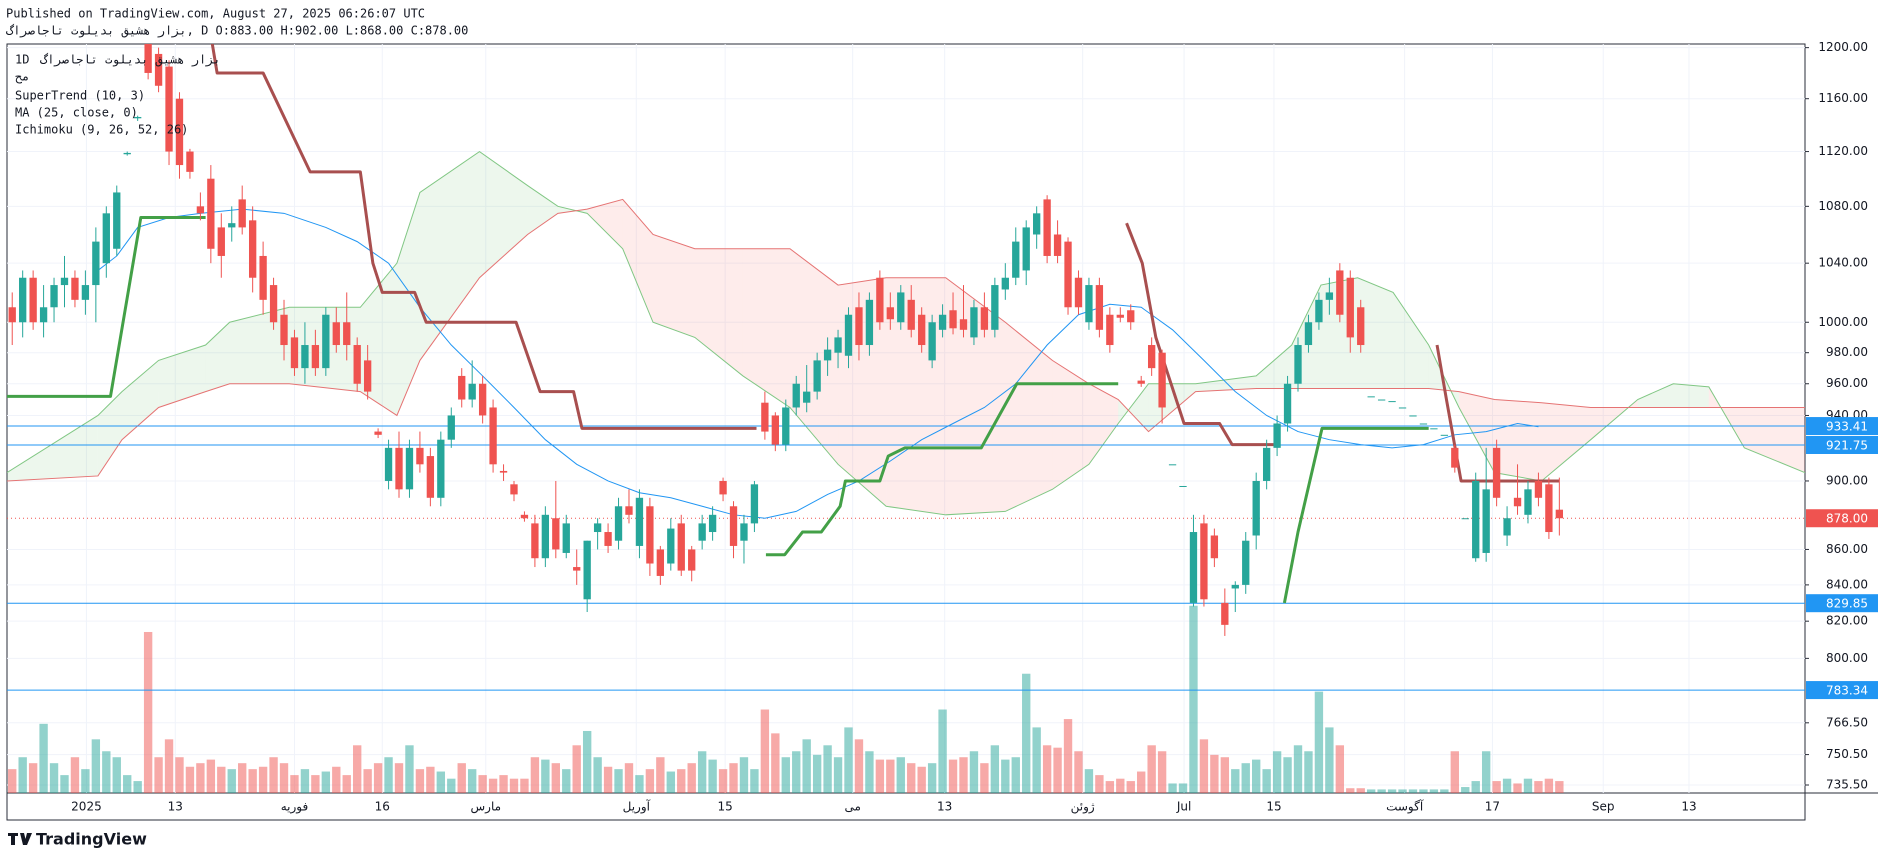  What do you see at coordinates (295, 807) in the screenshot?
I see `time-tick-label: فوریه` at bounding box center [295, 807].